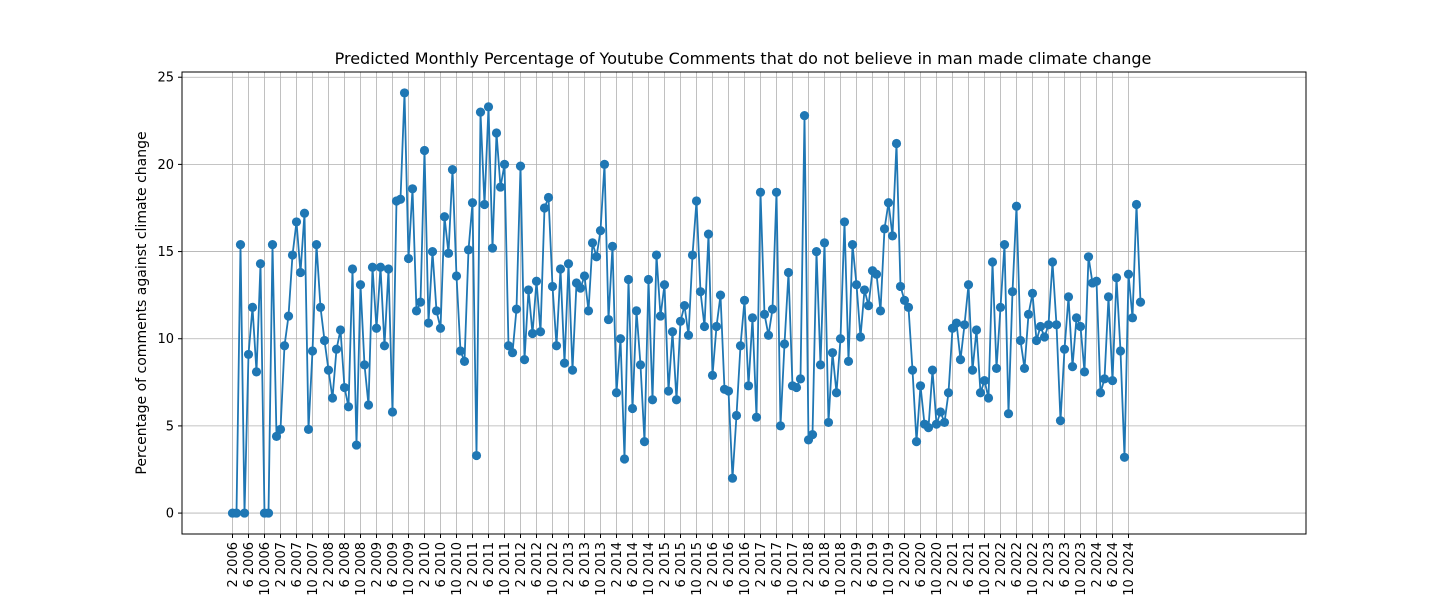 The image size is (1452, 600). Describe the element at coordinates (553, 569) in the screenshot. I see `x-tick-label: 10 2012` at that location.